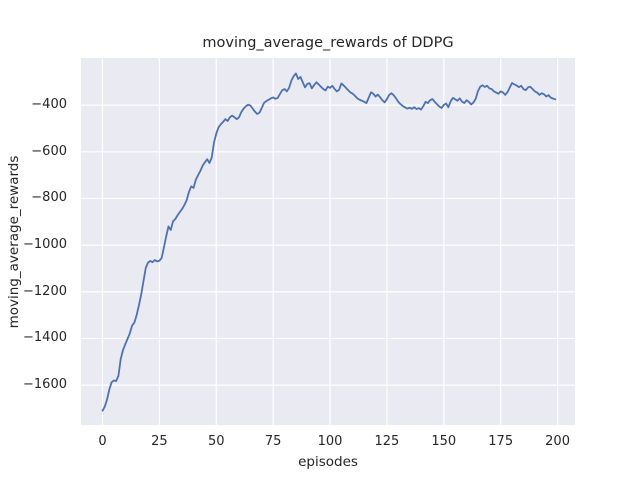 The height and width of the screenshot is (480, 640). What do you see at coordinates (444, 441) in the screenshot?
I see `x-tick-label: 150` at bounding box center [444, 441].